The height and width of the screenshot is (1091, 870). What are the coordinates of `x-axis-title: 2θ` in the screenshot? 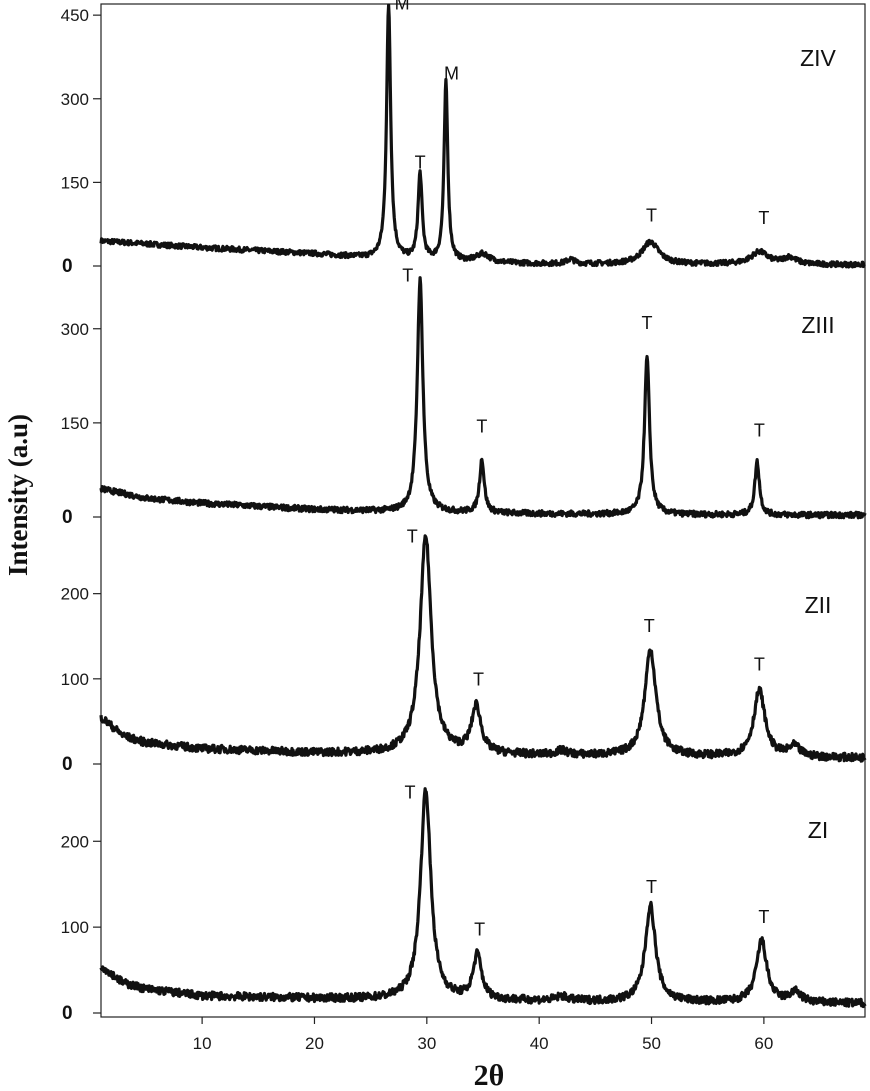 It's located at (489, 1075).